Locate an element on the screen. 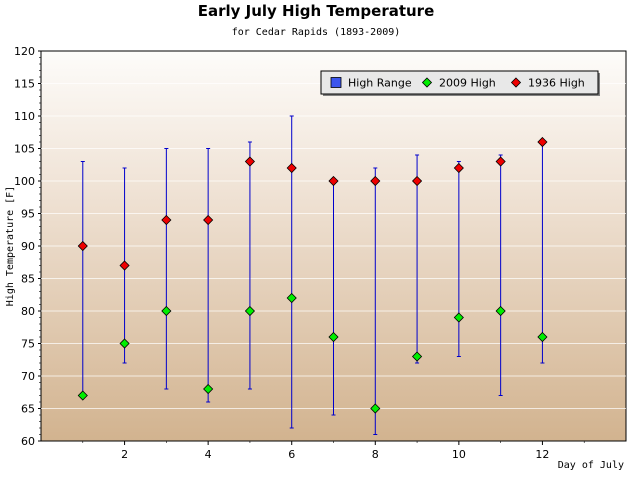 The width and height of the screenshot is (630, 480). y-tick-label: 60 is located at coordinates (28, 441).